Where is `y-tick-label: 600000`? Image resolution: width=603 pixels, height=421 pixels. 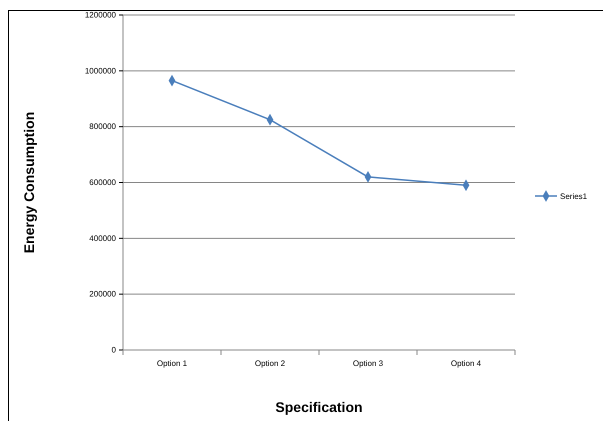
y-tick-label: 600000 is located at coordinates (103, 183).